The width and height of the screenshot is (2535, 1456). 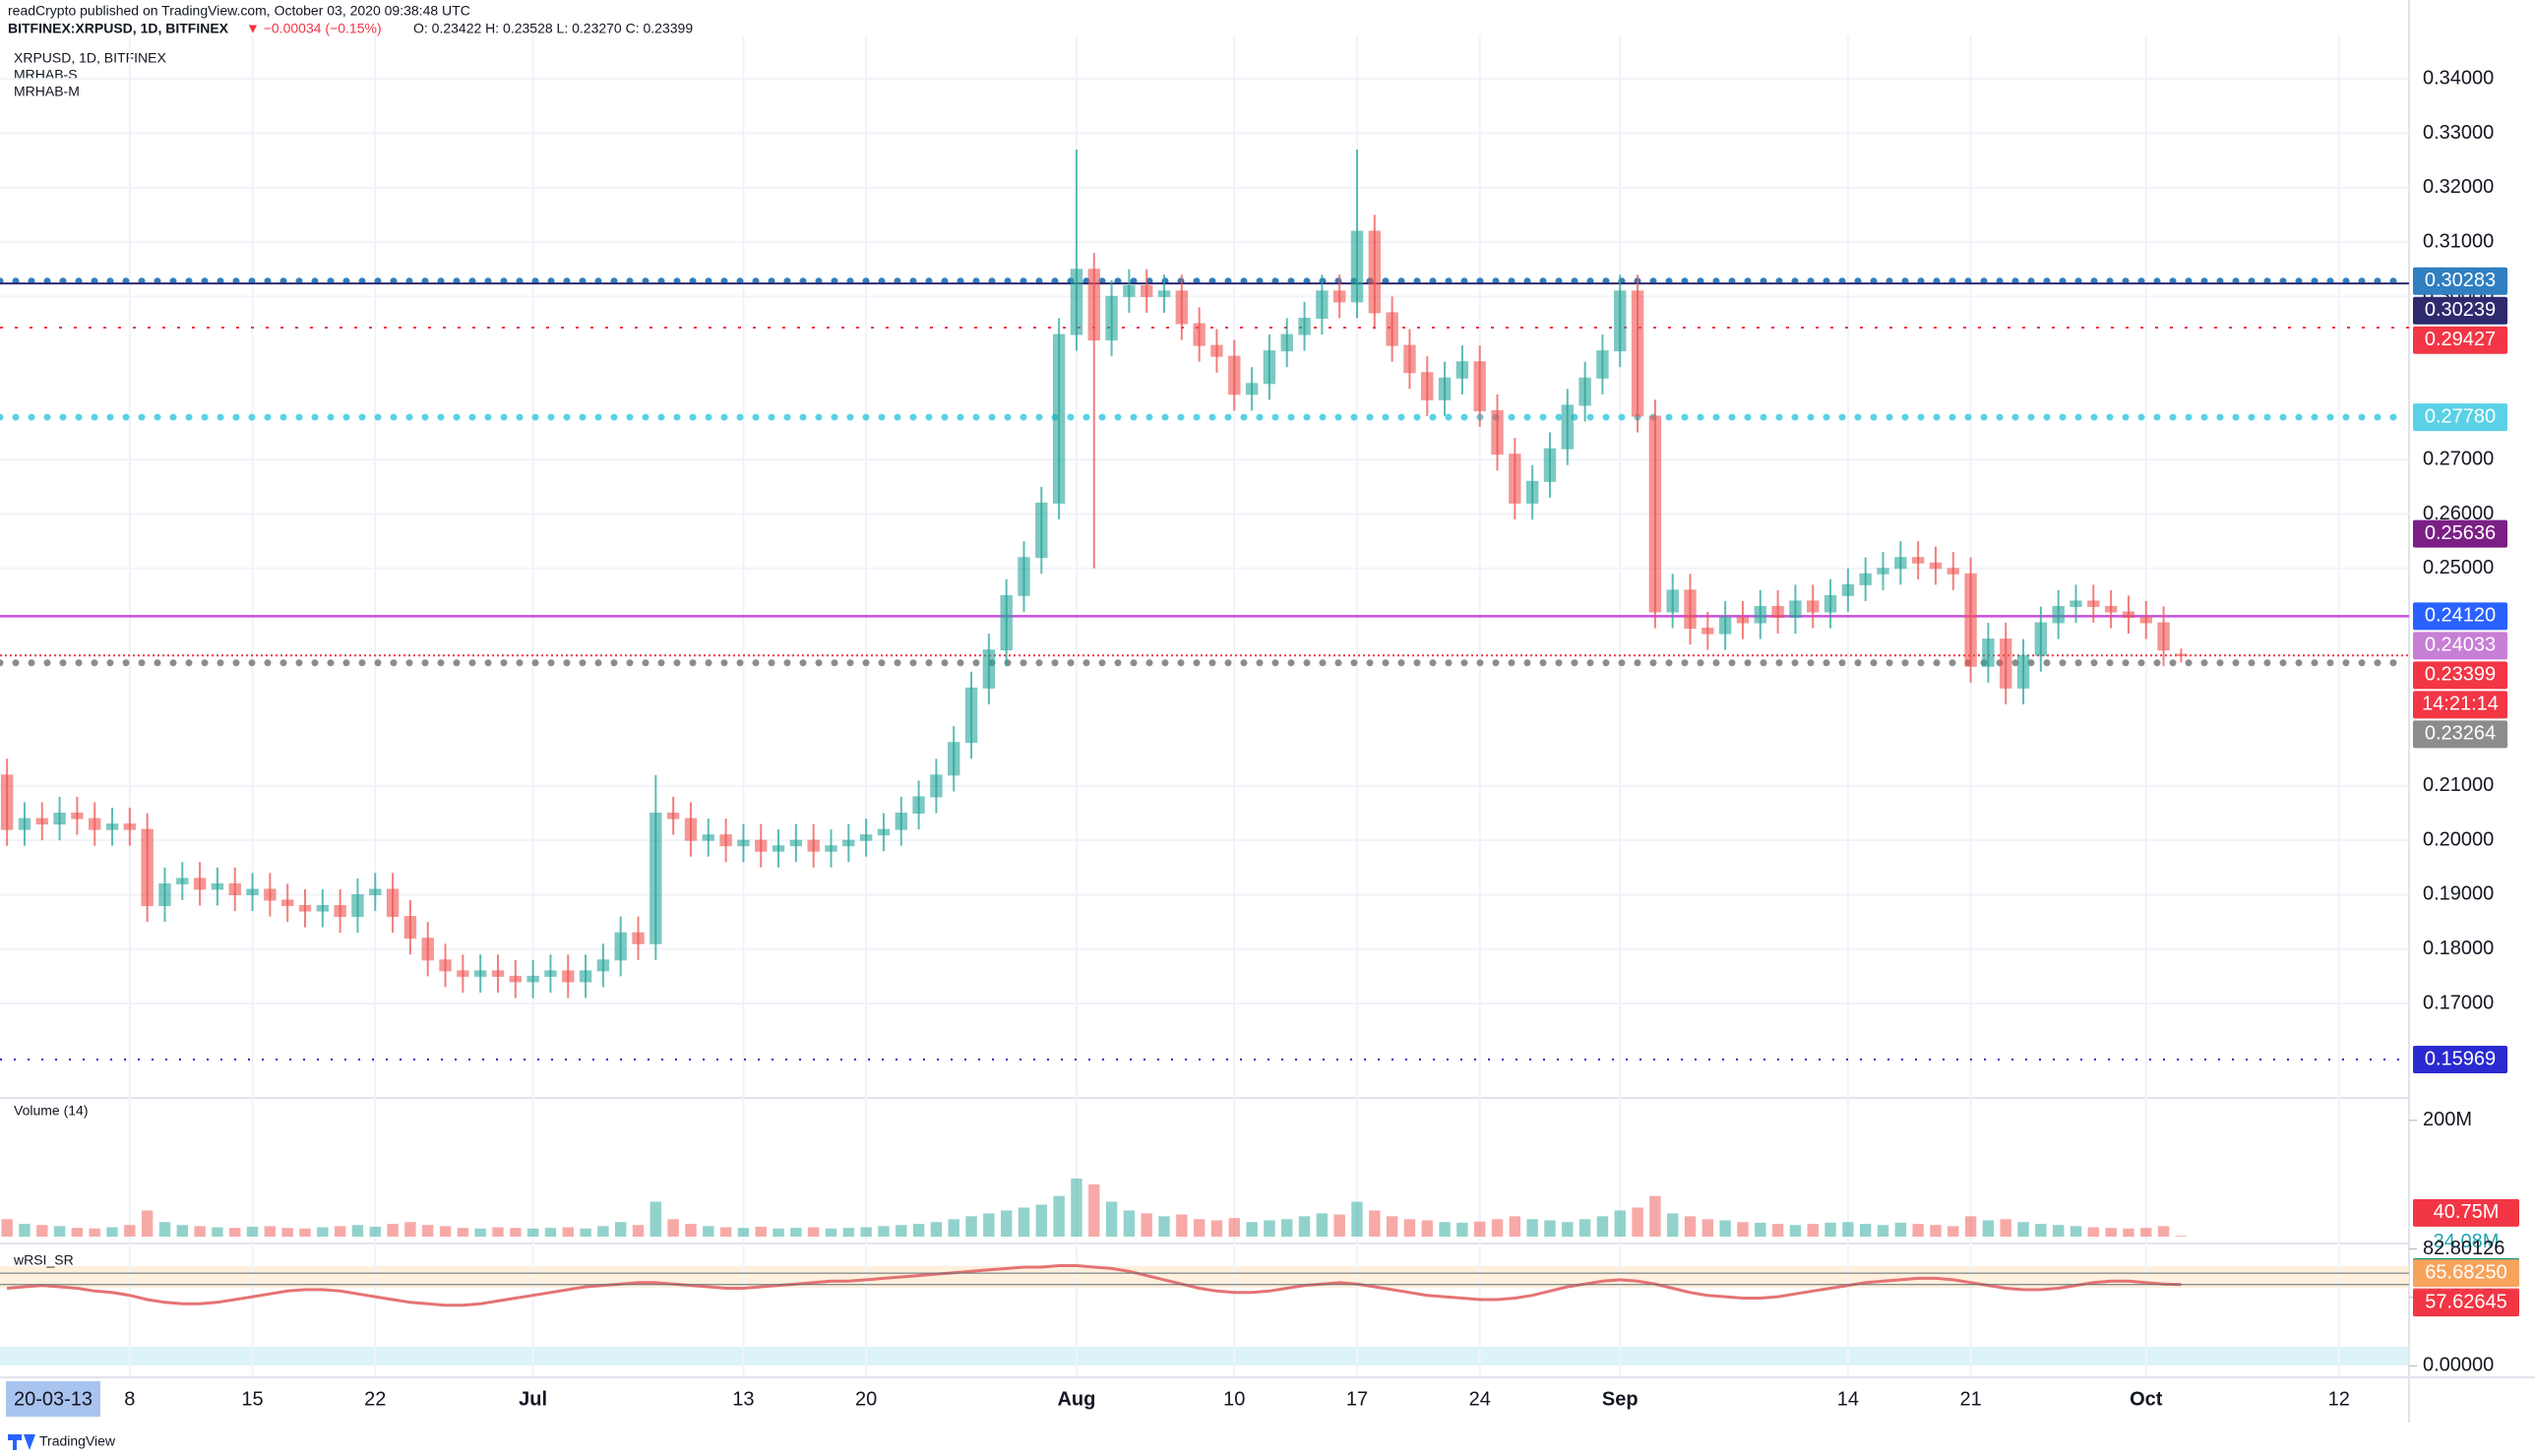 What do you see at coordinates (2460, 616) in the screenshot?
I see `price-label: 0.24120` at bounding box center [2460, 616].